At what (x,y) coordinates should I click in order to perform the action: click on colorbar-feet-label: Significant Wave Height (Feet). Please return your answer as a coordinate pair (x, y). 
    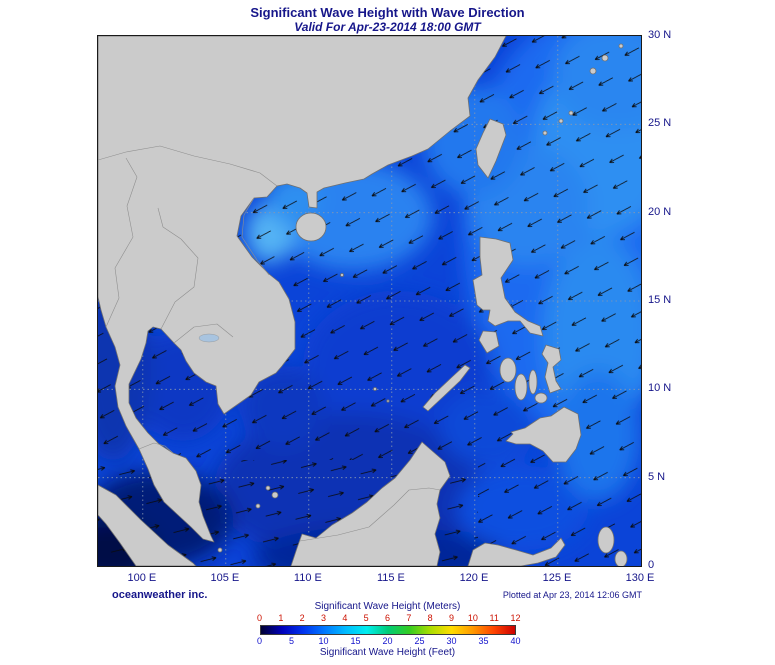
    Looking at the image, I should click on (387, 652).